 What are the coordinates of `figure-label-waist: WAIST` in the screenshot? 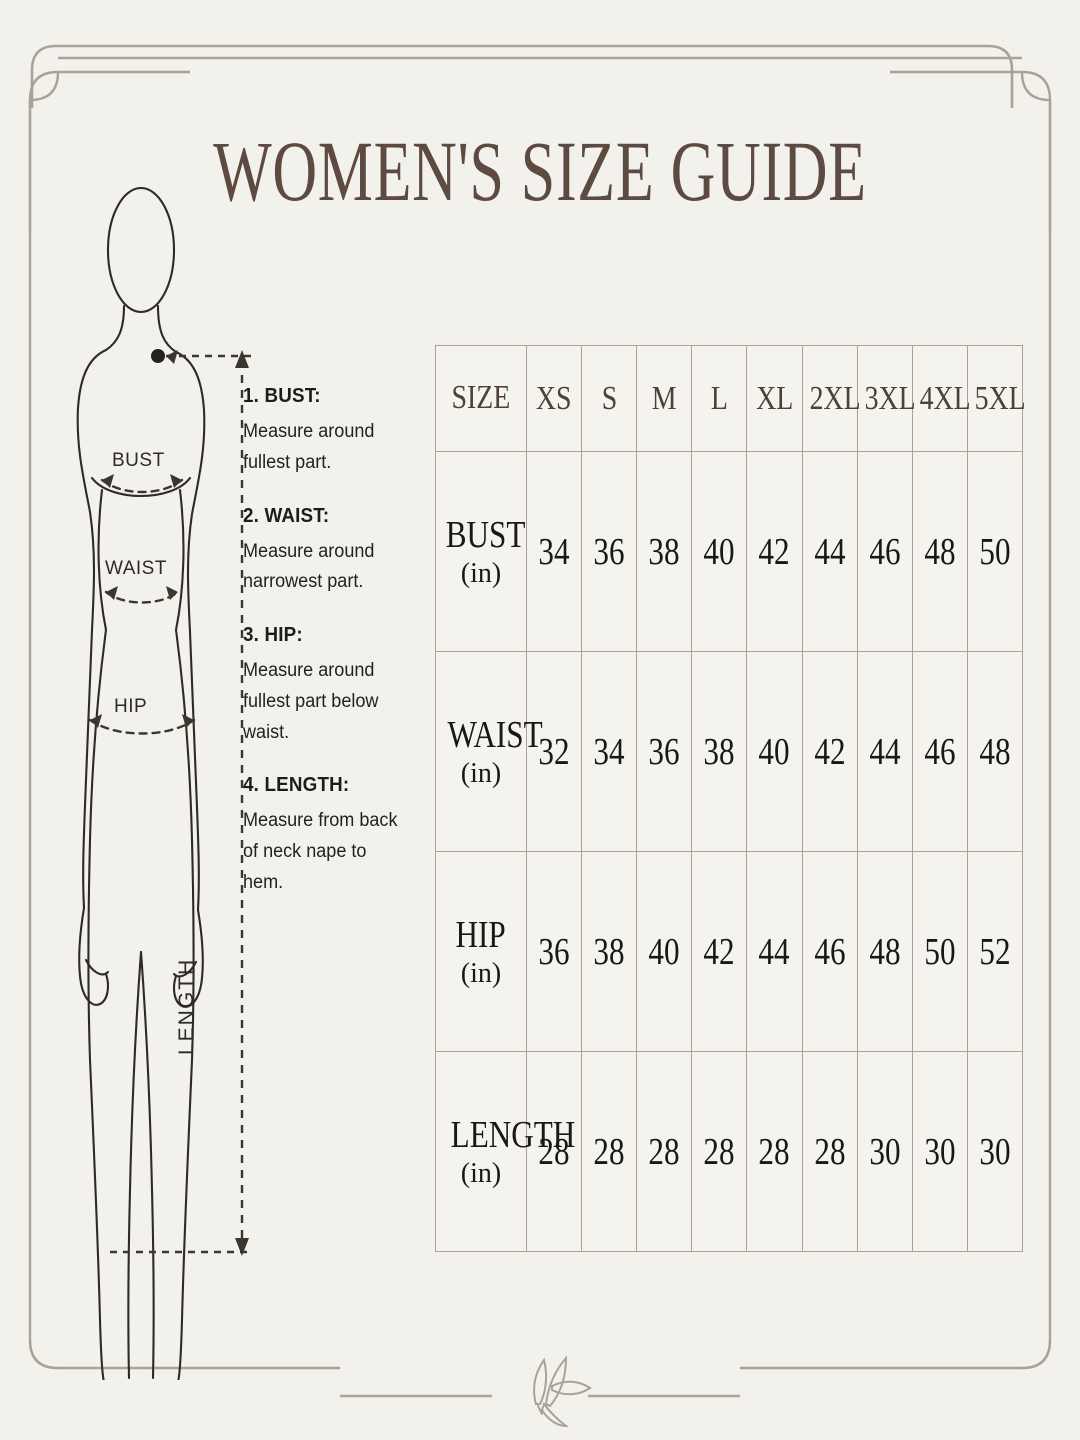 It's located at (136, 568).